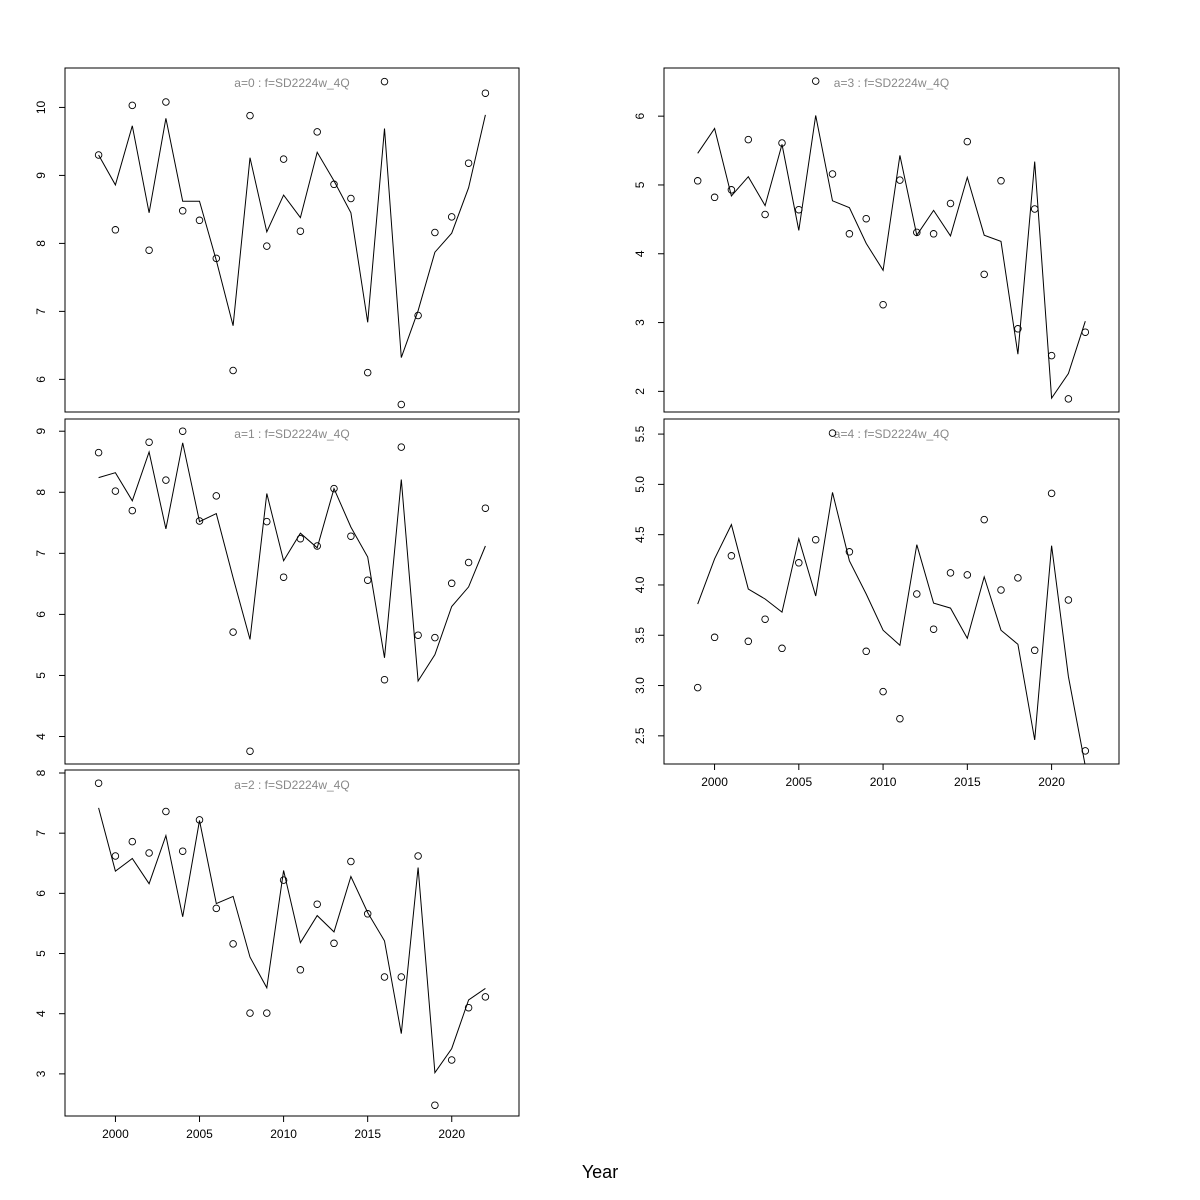 This screenshot has width=1200, height=1200. I want to click on x-tick-label: 2020, so click(451, 1134).